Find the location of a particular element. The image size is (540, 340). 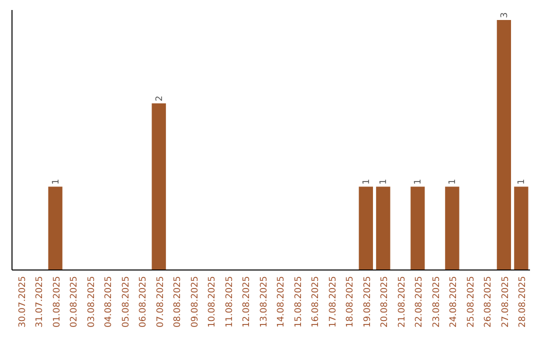

x-tick-label: 30.07.2025 is located at coordinates (23, 302).